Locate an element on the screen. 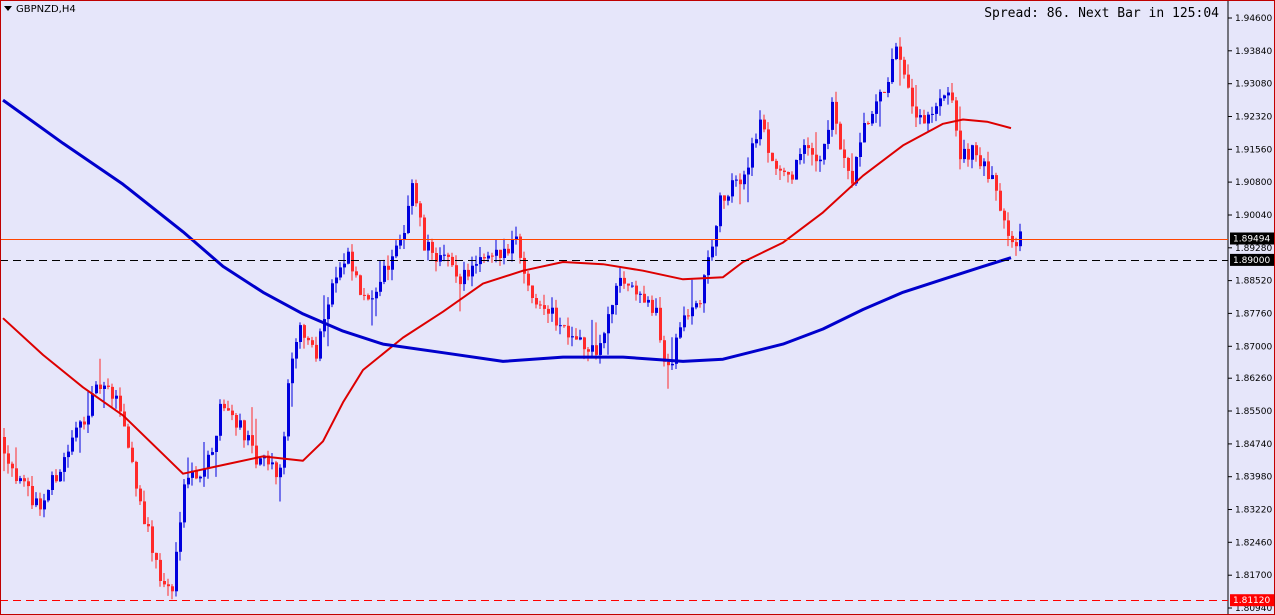 This screenshot has width=1275, height=615. low-price-tag is located at coordinates (1252, 600).